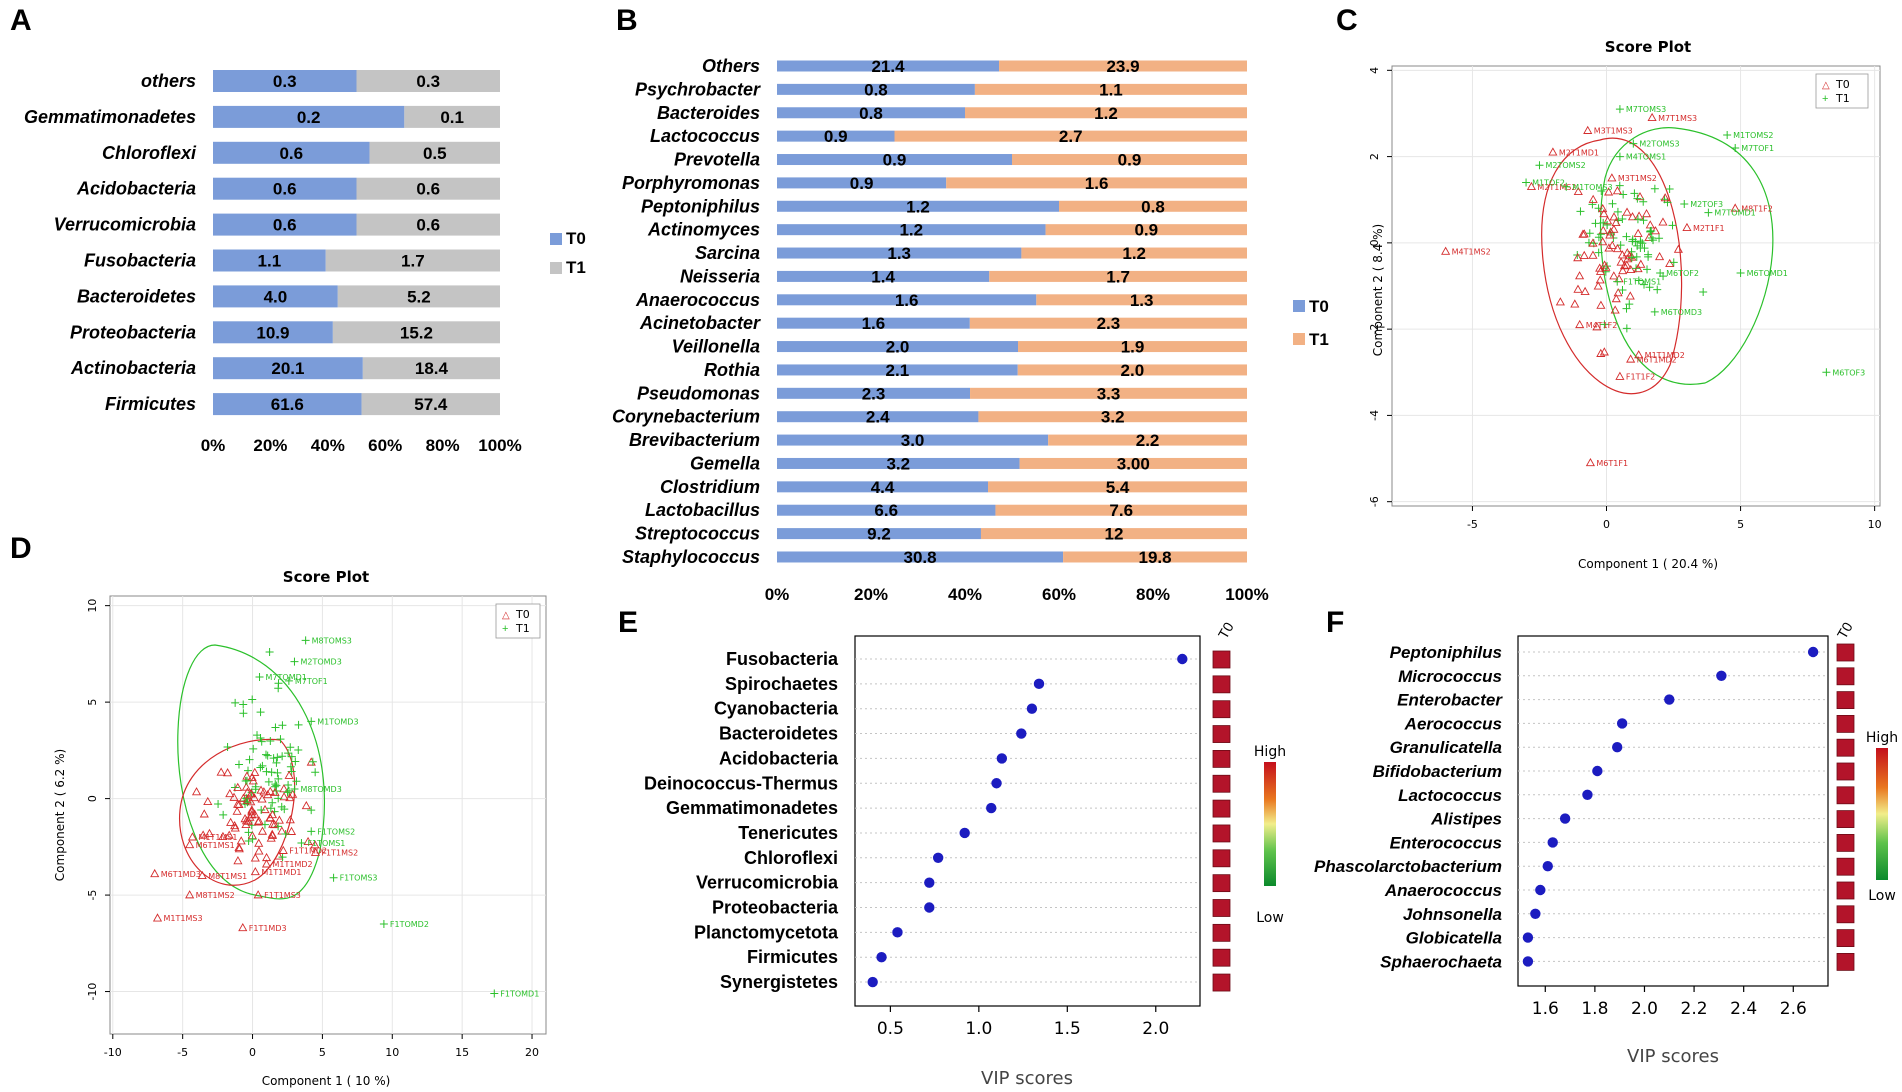 Image resolution: width=1902 pixels, height=1092 pixels. What do you see at coordinates (1113, 417) in the screenshot?
I see `data-label-t1: 3.2` at bounding box center [1113, 417].